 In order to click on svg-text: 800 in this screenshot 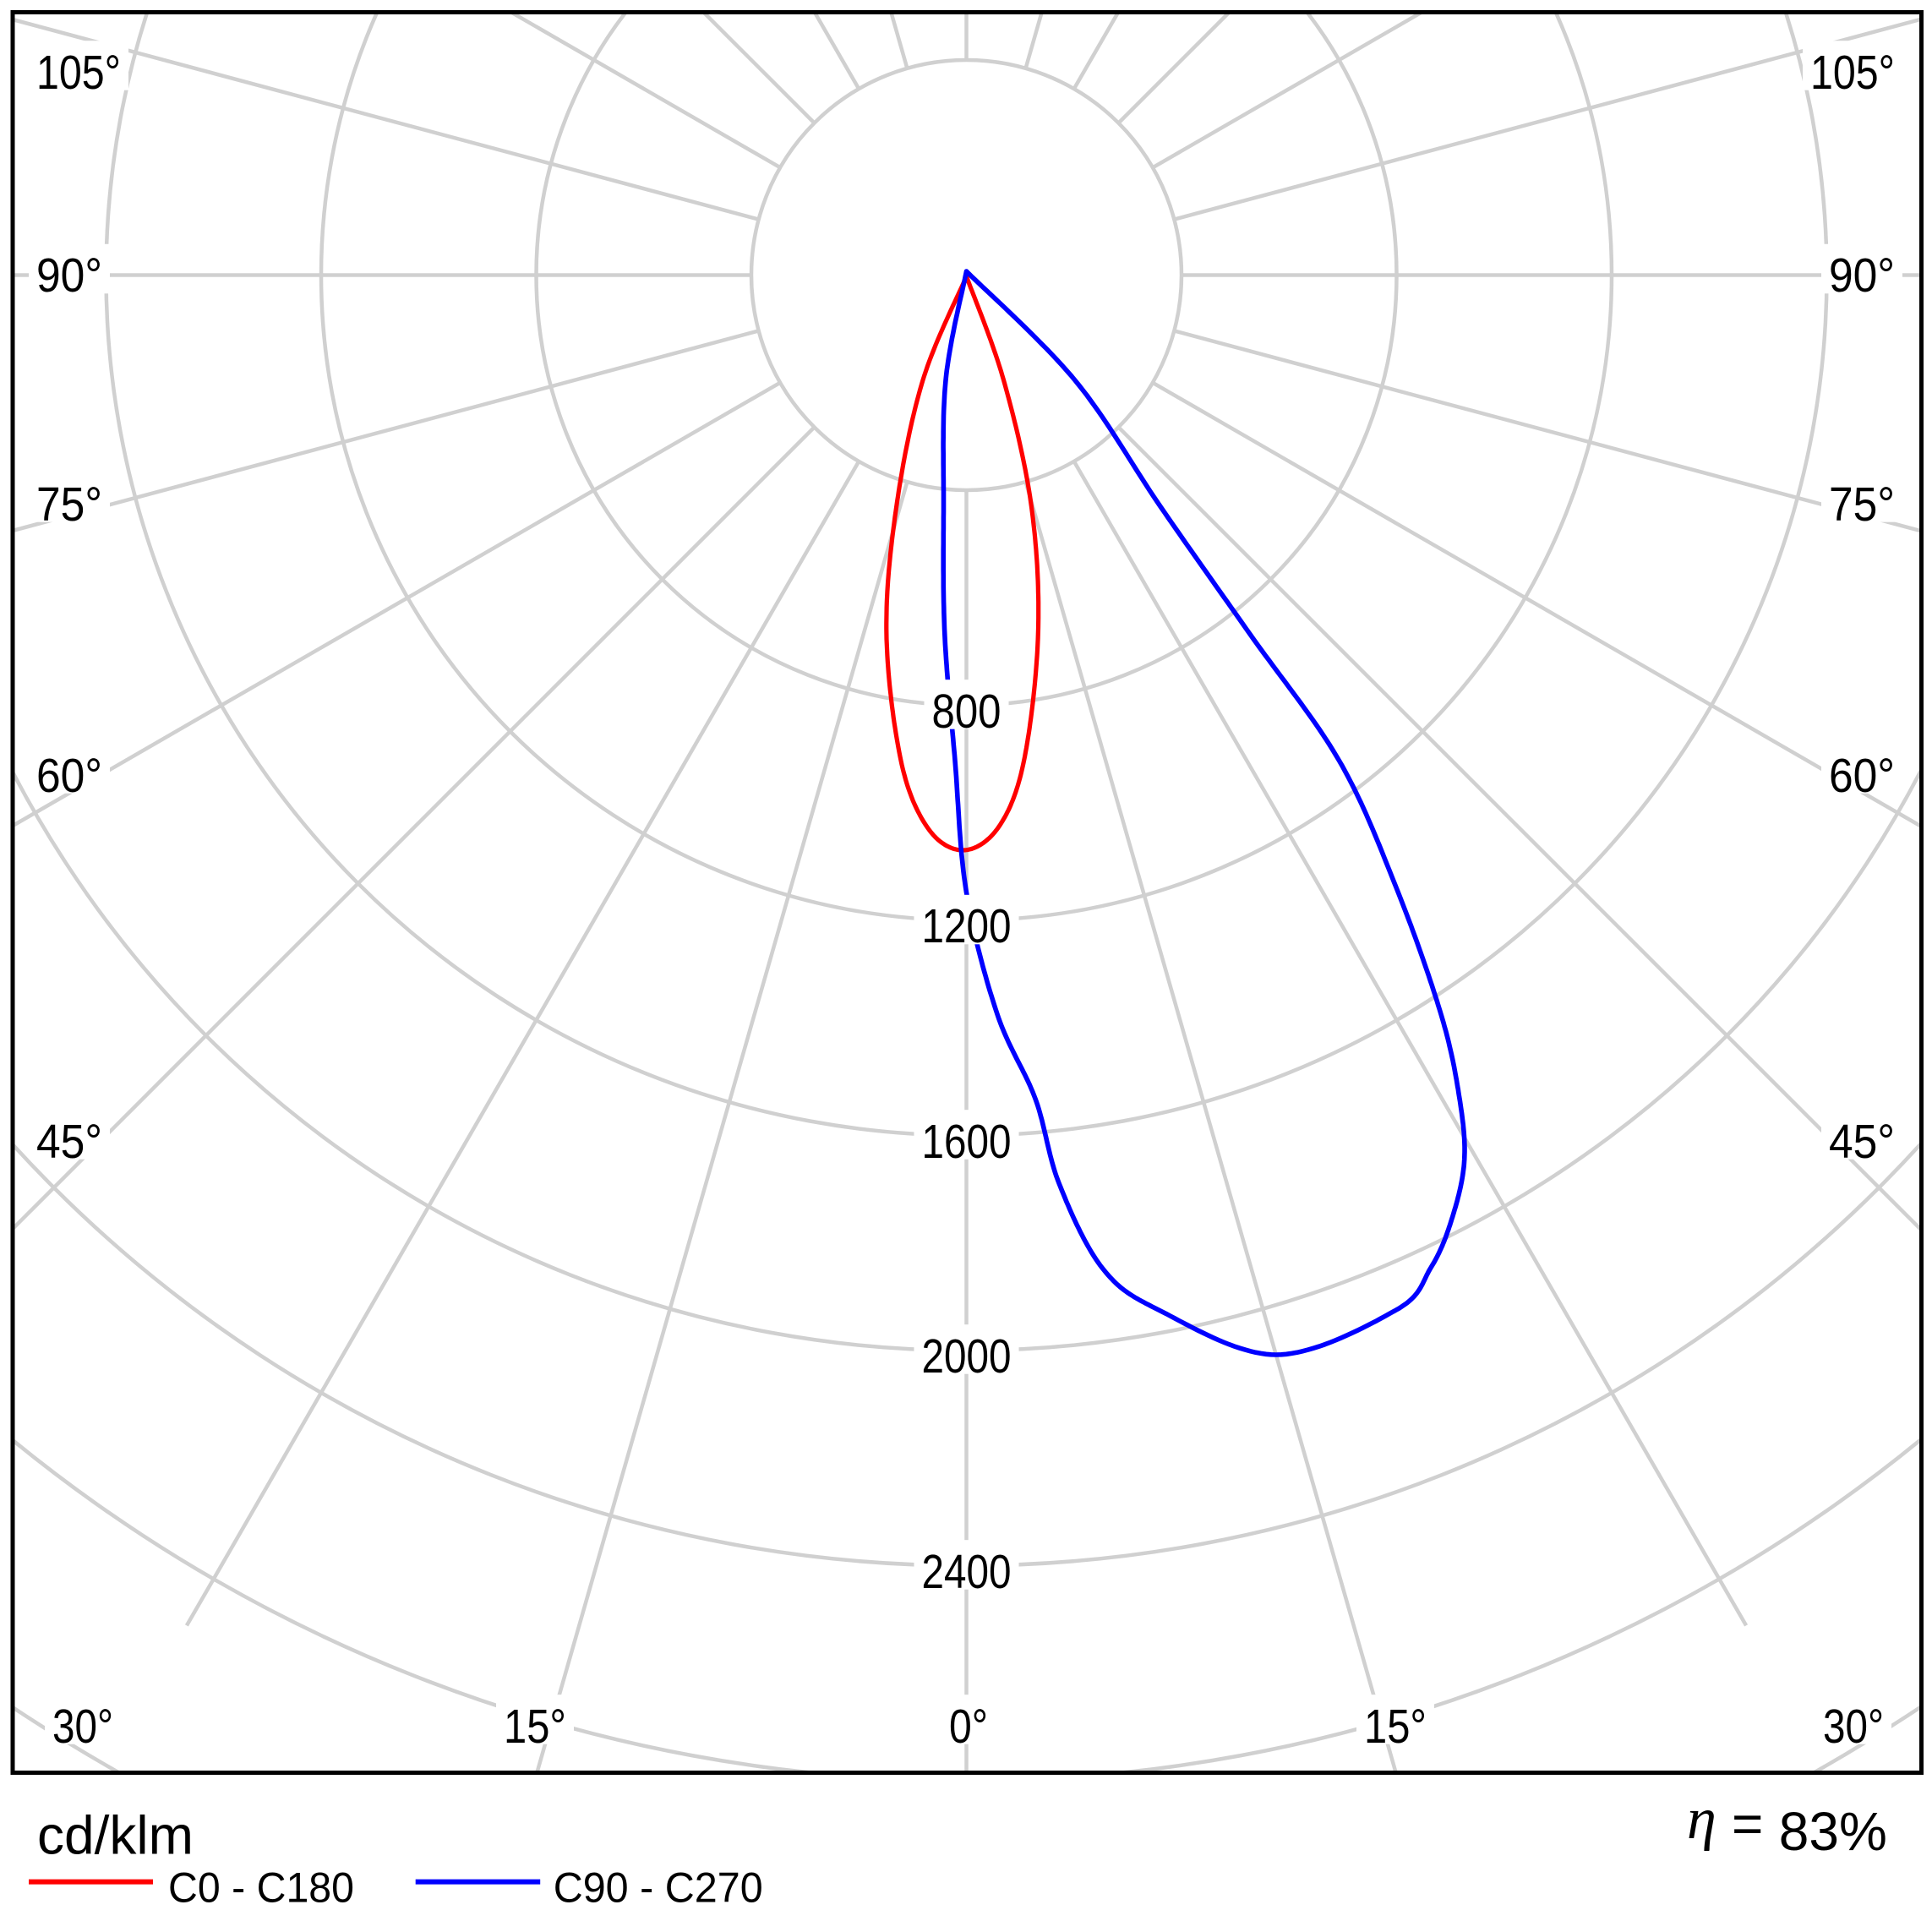, I will do `click(966, 712)`.